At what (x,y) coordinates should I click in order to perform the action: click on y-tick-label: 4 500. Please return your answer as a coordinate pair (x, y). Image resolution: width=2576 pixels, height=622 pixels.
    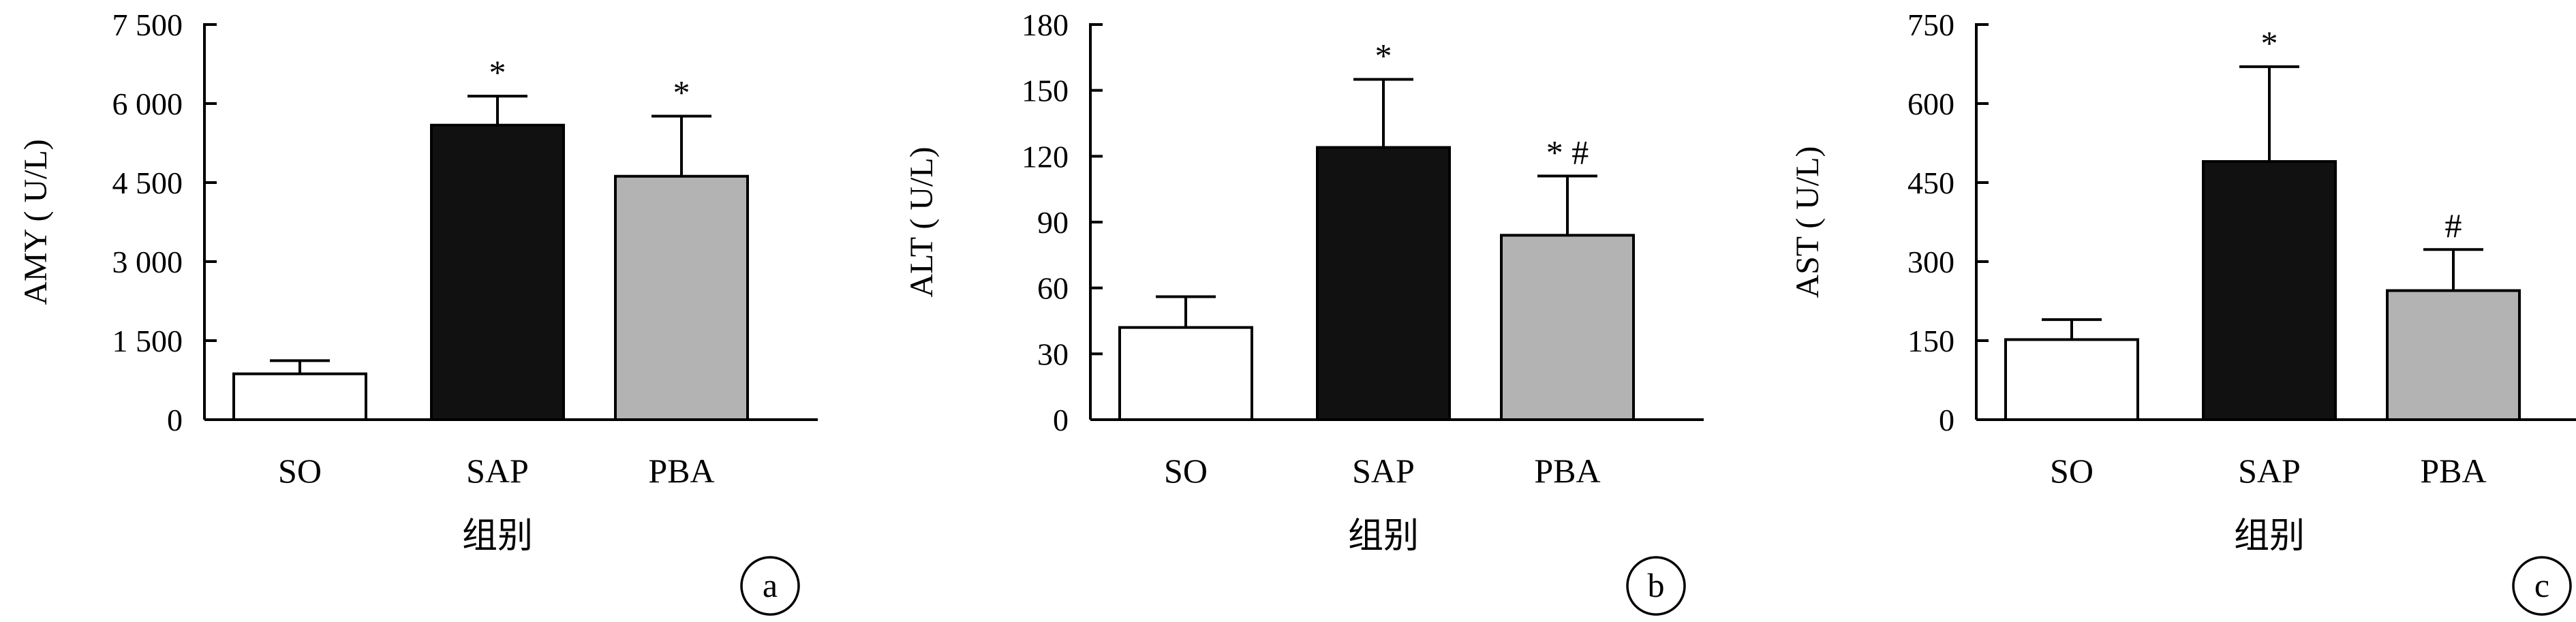
    Looking at the image, I should click on (147, 183).